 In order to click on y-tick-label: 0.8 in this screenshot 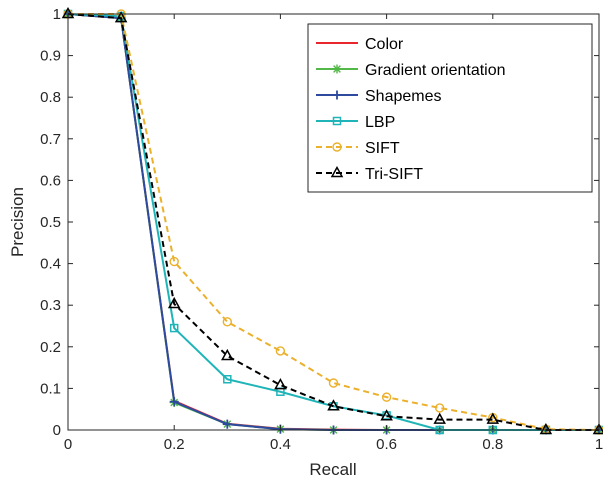, I will do `click(50, 97)`.